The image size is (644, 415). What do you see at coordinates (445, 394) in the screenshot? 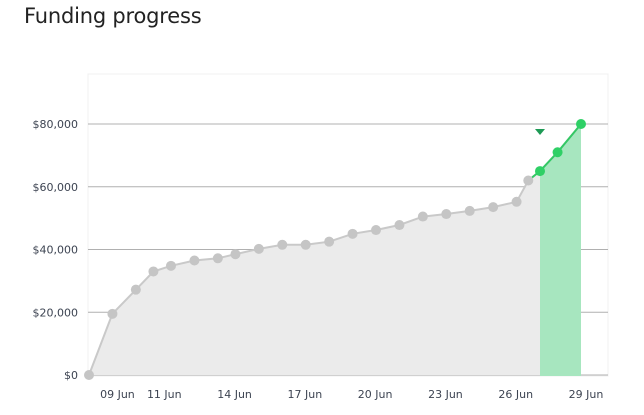
I see `x-tick-label: 23 Jun` at bounding box center [445, 394].